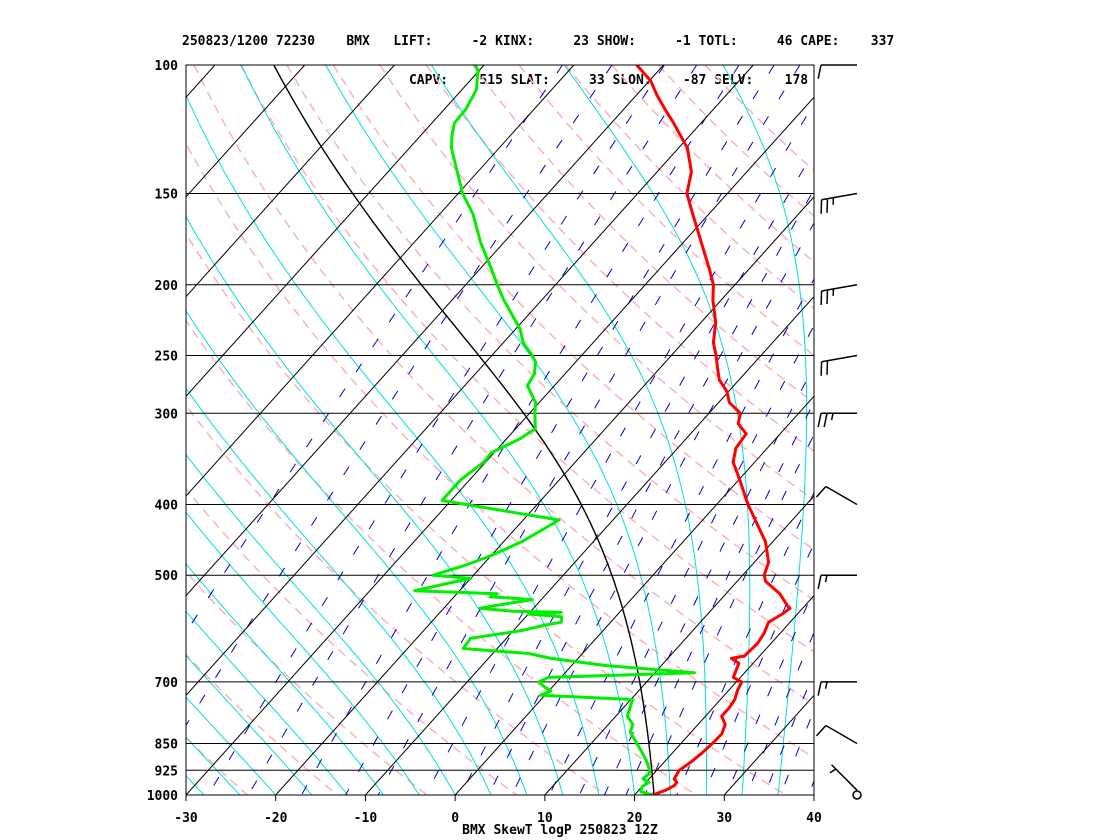 The width and height of the screenshot is (1120, 840). What do you see at coordinates (545, 818) in the screenshot?
I see `temperature-tick-label: 10` at bounding box center [545, 818].